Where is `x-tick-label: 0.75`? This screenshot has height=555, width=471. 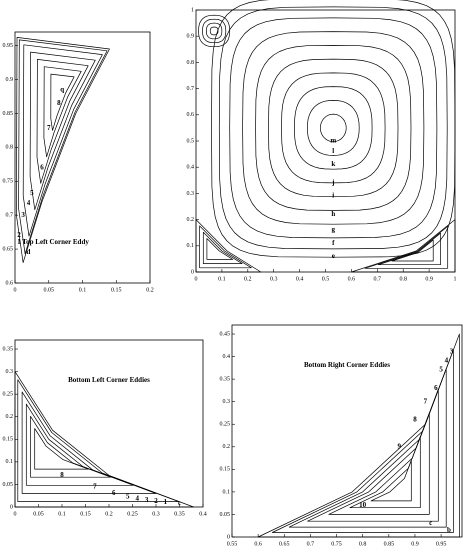 x-tick-label: 0.75 is located at coordinates (336, 544).